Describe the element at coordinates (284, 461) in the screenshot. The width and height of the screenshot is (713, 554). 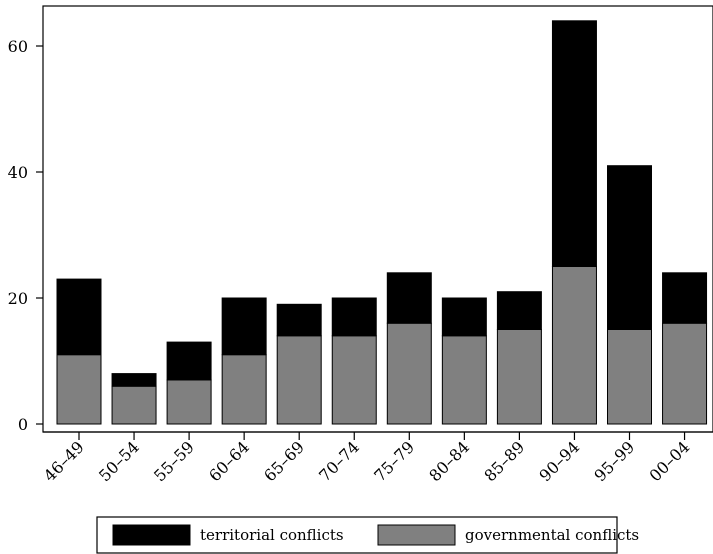
I see `x-tick-label: 65–69` at that location.